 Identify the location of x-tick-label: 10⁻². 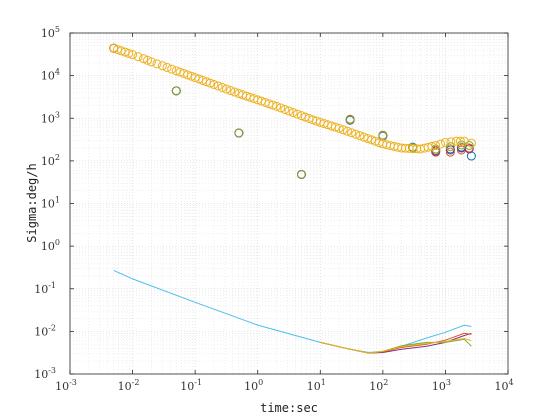
(129, 385).